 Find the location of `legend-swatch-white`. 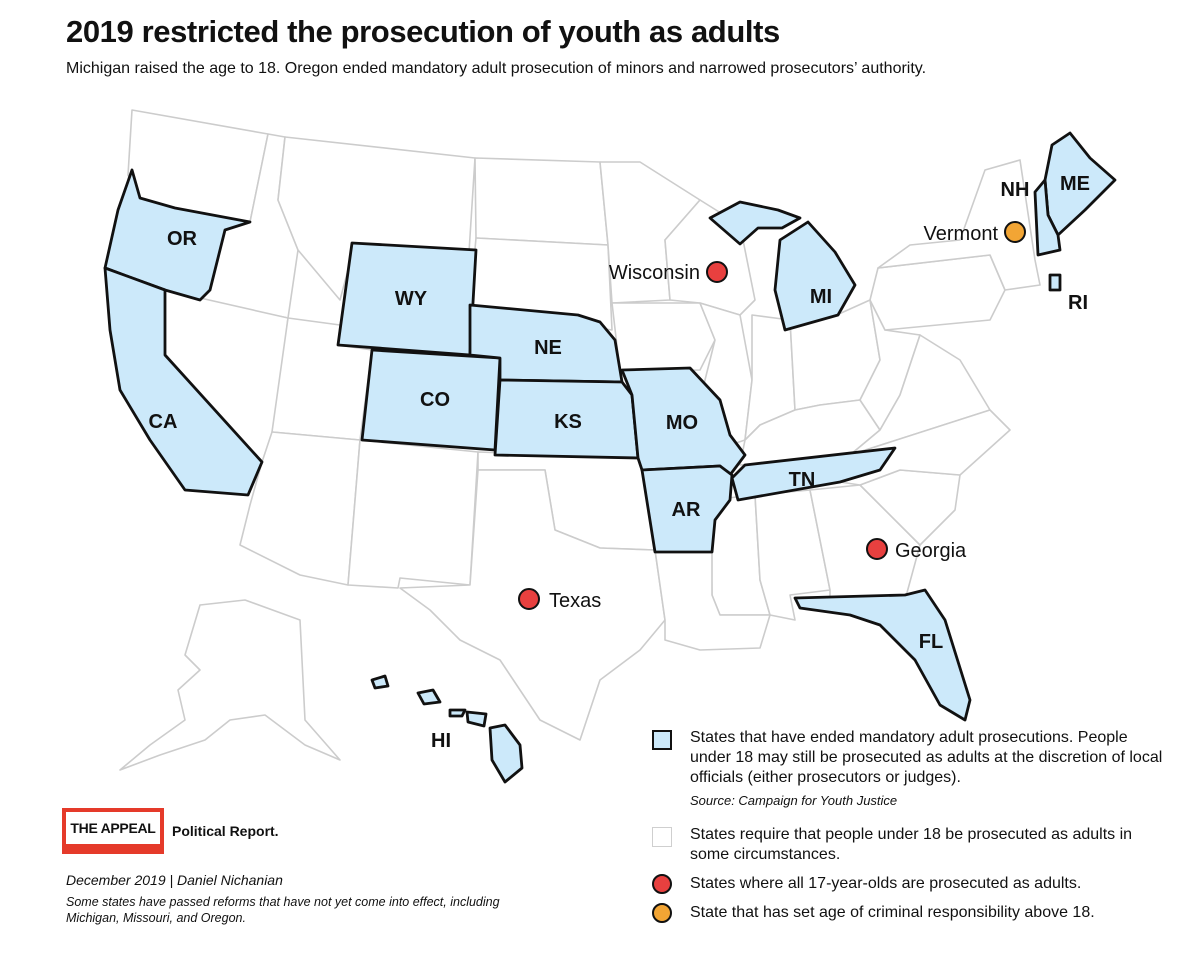

legend-swatch-white is located at coordinates (662, 837).